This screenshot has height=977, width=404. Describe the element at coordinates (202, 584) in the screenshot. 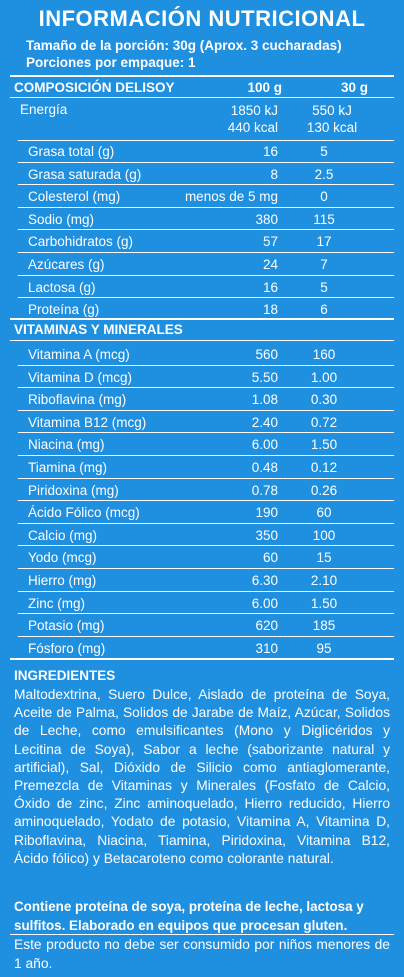

I see `nutrient-row: Hierro (mg) 6.30 2.10` at that location.